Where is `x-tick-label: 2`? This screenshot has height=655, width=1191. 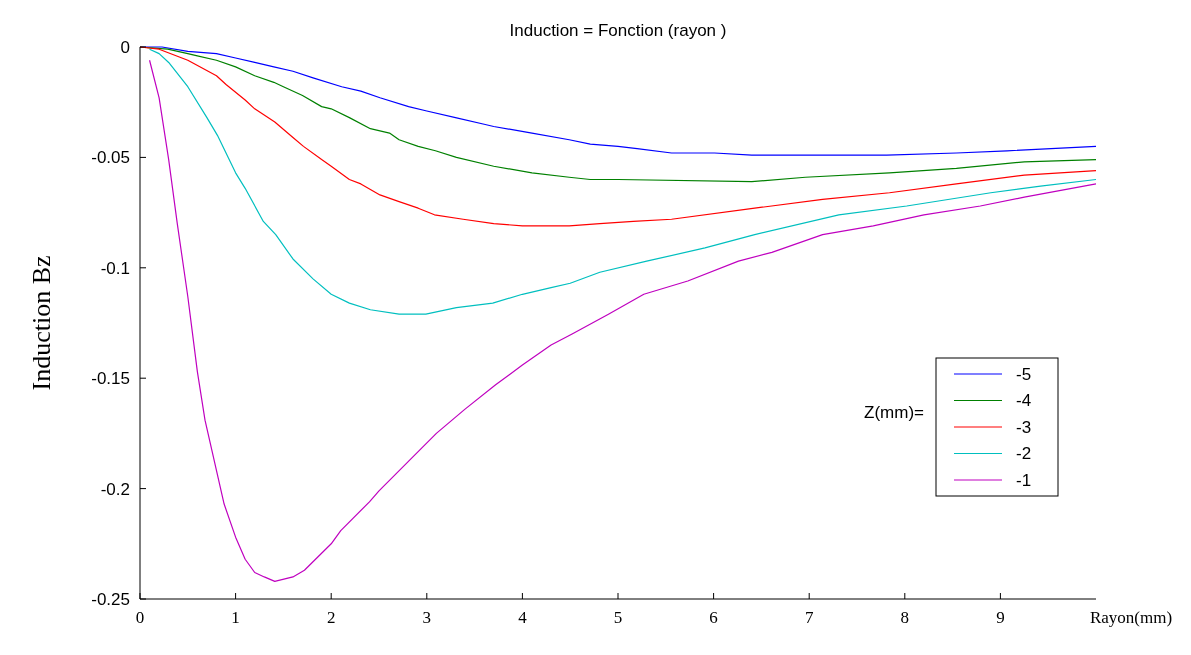
x-tick-label: 2 is located at coordinates (331, 617).